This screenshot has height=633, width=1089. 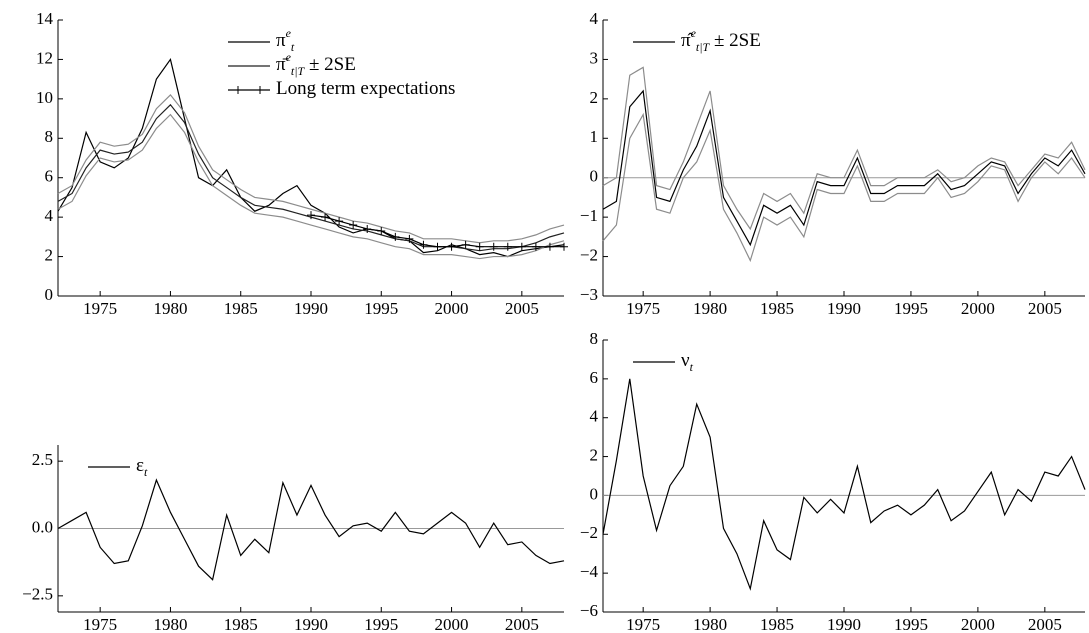 I want to click on y-tick-label: −6, so click(x=589, y=610).